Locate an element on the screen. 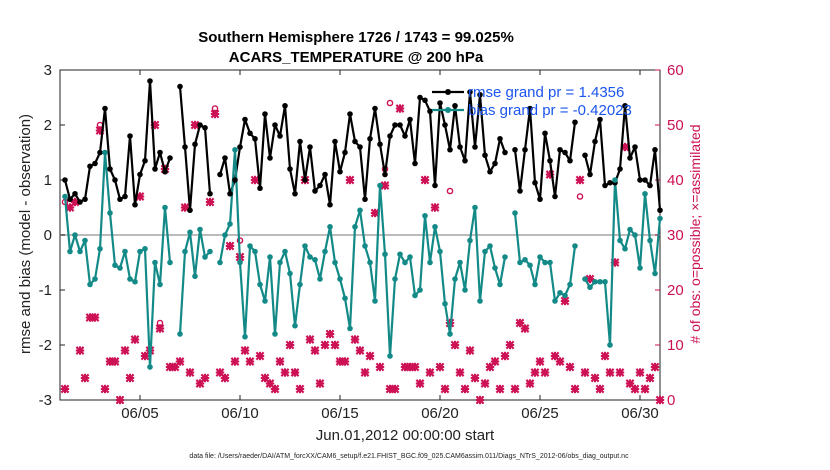  y-tick-label-right: 10 is located at coordinates (675, 345).